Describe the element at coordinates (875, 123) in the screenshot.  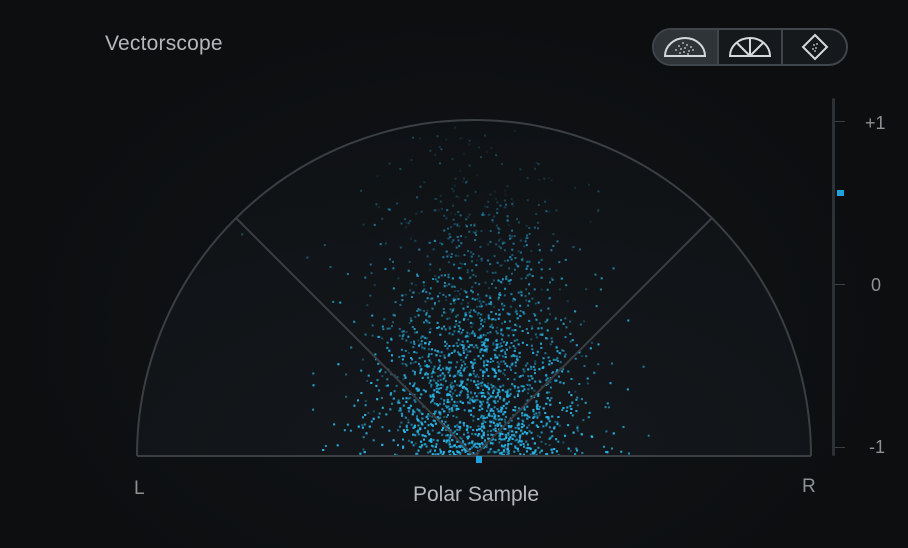
I see `correlation-label-plus-one: +1` at that location.